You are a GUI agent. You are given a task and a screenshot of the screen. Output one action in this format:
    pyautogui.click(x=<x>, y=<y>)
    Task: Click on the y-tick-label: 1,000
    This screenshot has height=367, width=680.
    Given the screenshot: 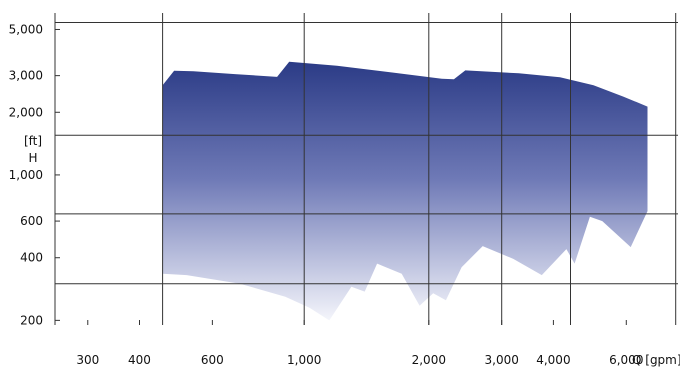 What is the action you would take?
    pyautogui.click(x=26, y=175)
    